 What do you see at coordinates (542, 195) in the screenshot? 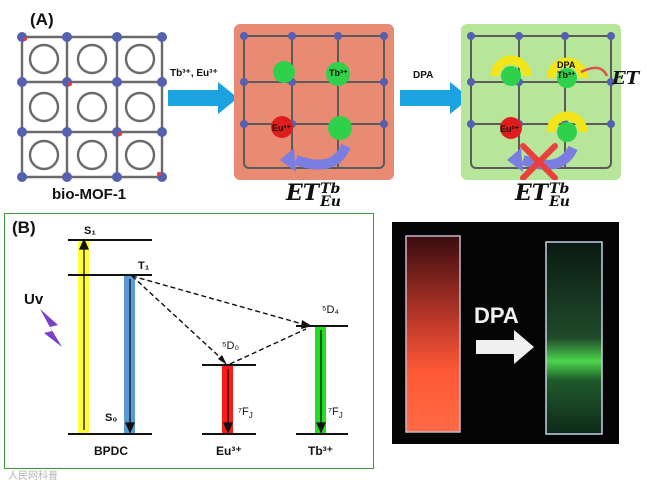
I see `et-label-2: ET Tb Eu` at bounding box center [542, 195].